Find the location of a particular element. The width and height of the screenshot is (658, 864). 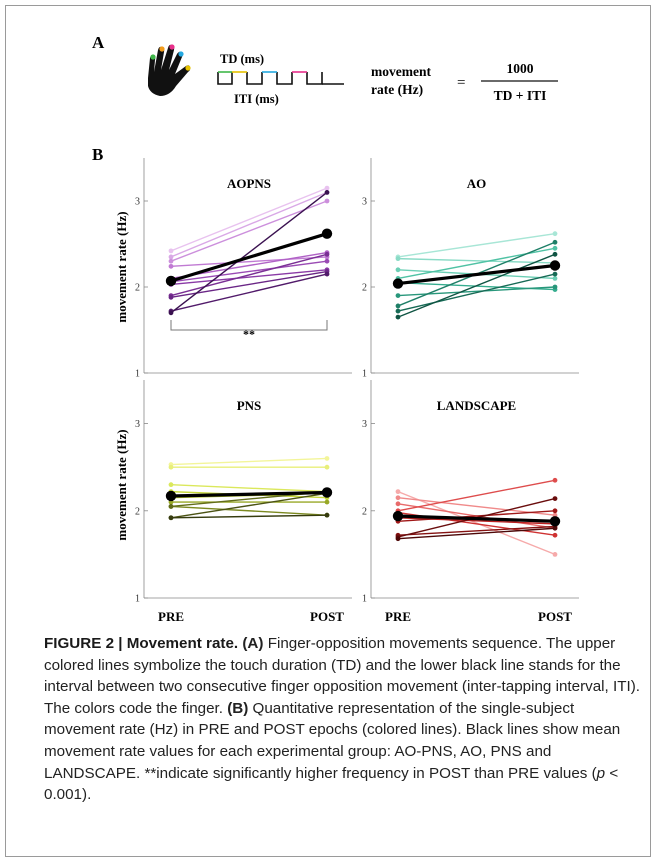

finger-dot-thumb is located at coordinates (188, 68).